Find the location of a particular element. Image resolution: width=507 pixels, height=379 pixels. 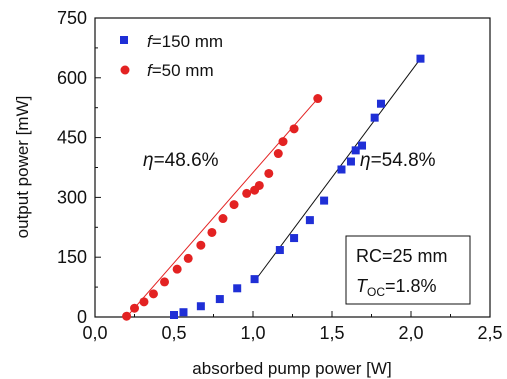

x-tick-label: 1,0 is located at coordinates (252, 333).